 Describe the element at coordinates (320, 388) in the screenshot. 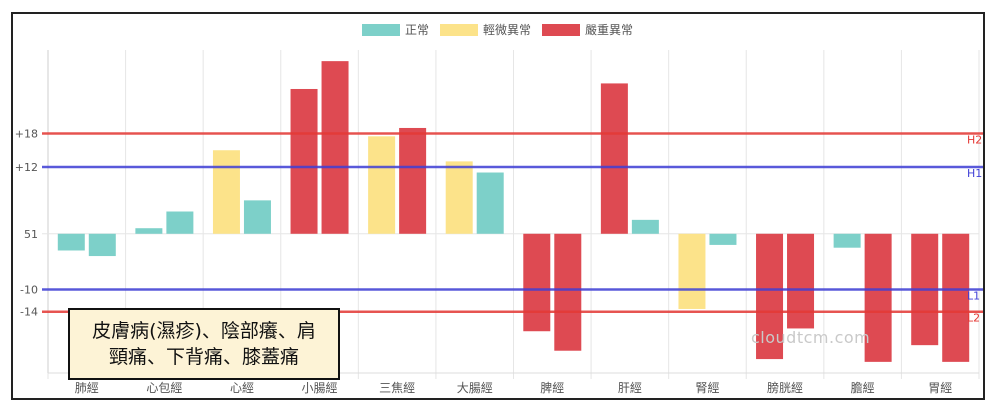

I see `x-tick-label: 小腸經` at that location.